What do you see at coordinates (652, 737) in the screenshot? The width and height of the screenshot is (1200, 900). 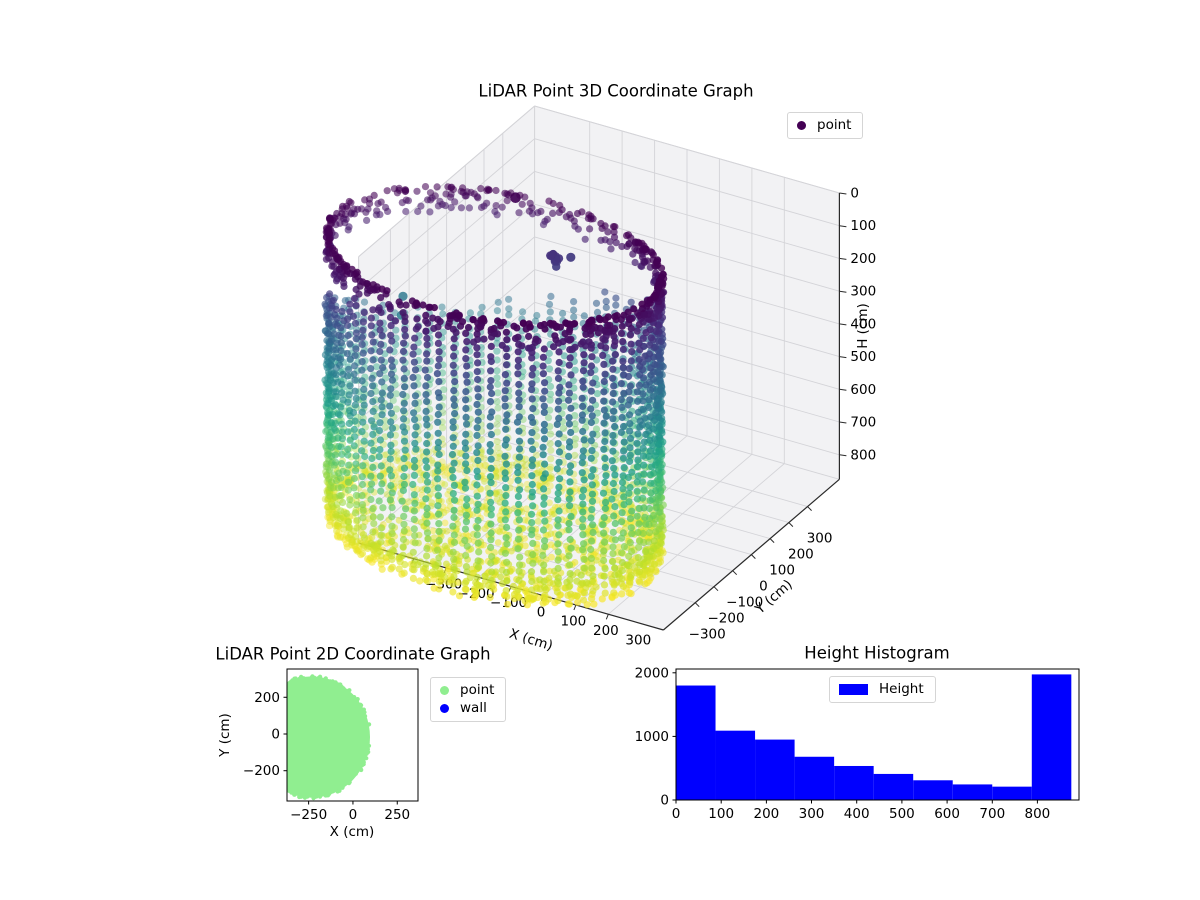 I see `svg-text: 1000` at bounding box center [652, 737].